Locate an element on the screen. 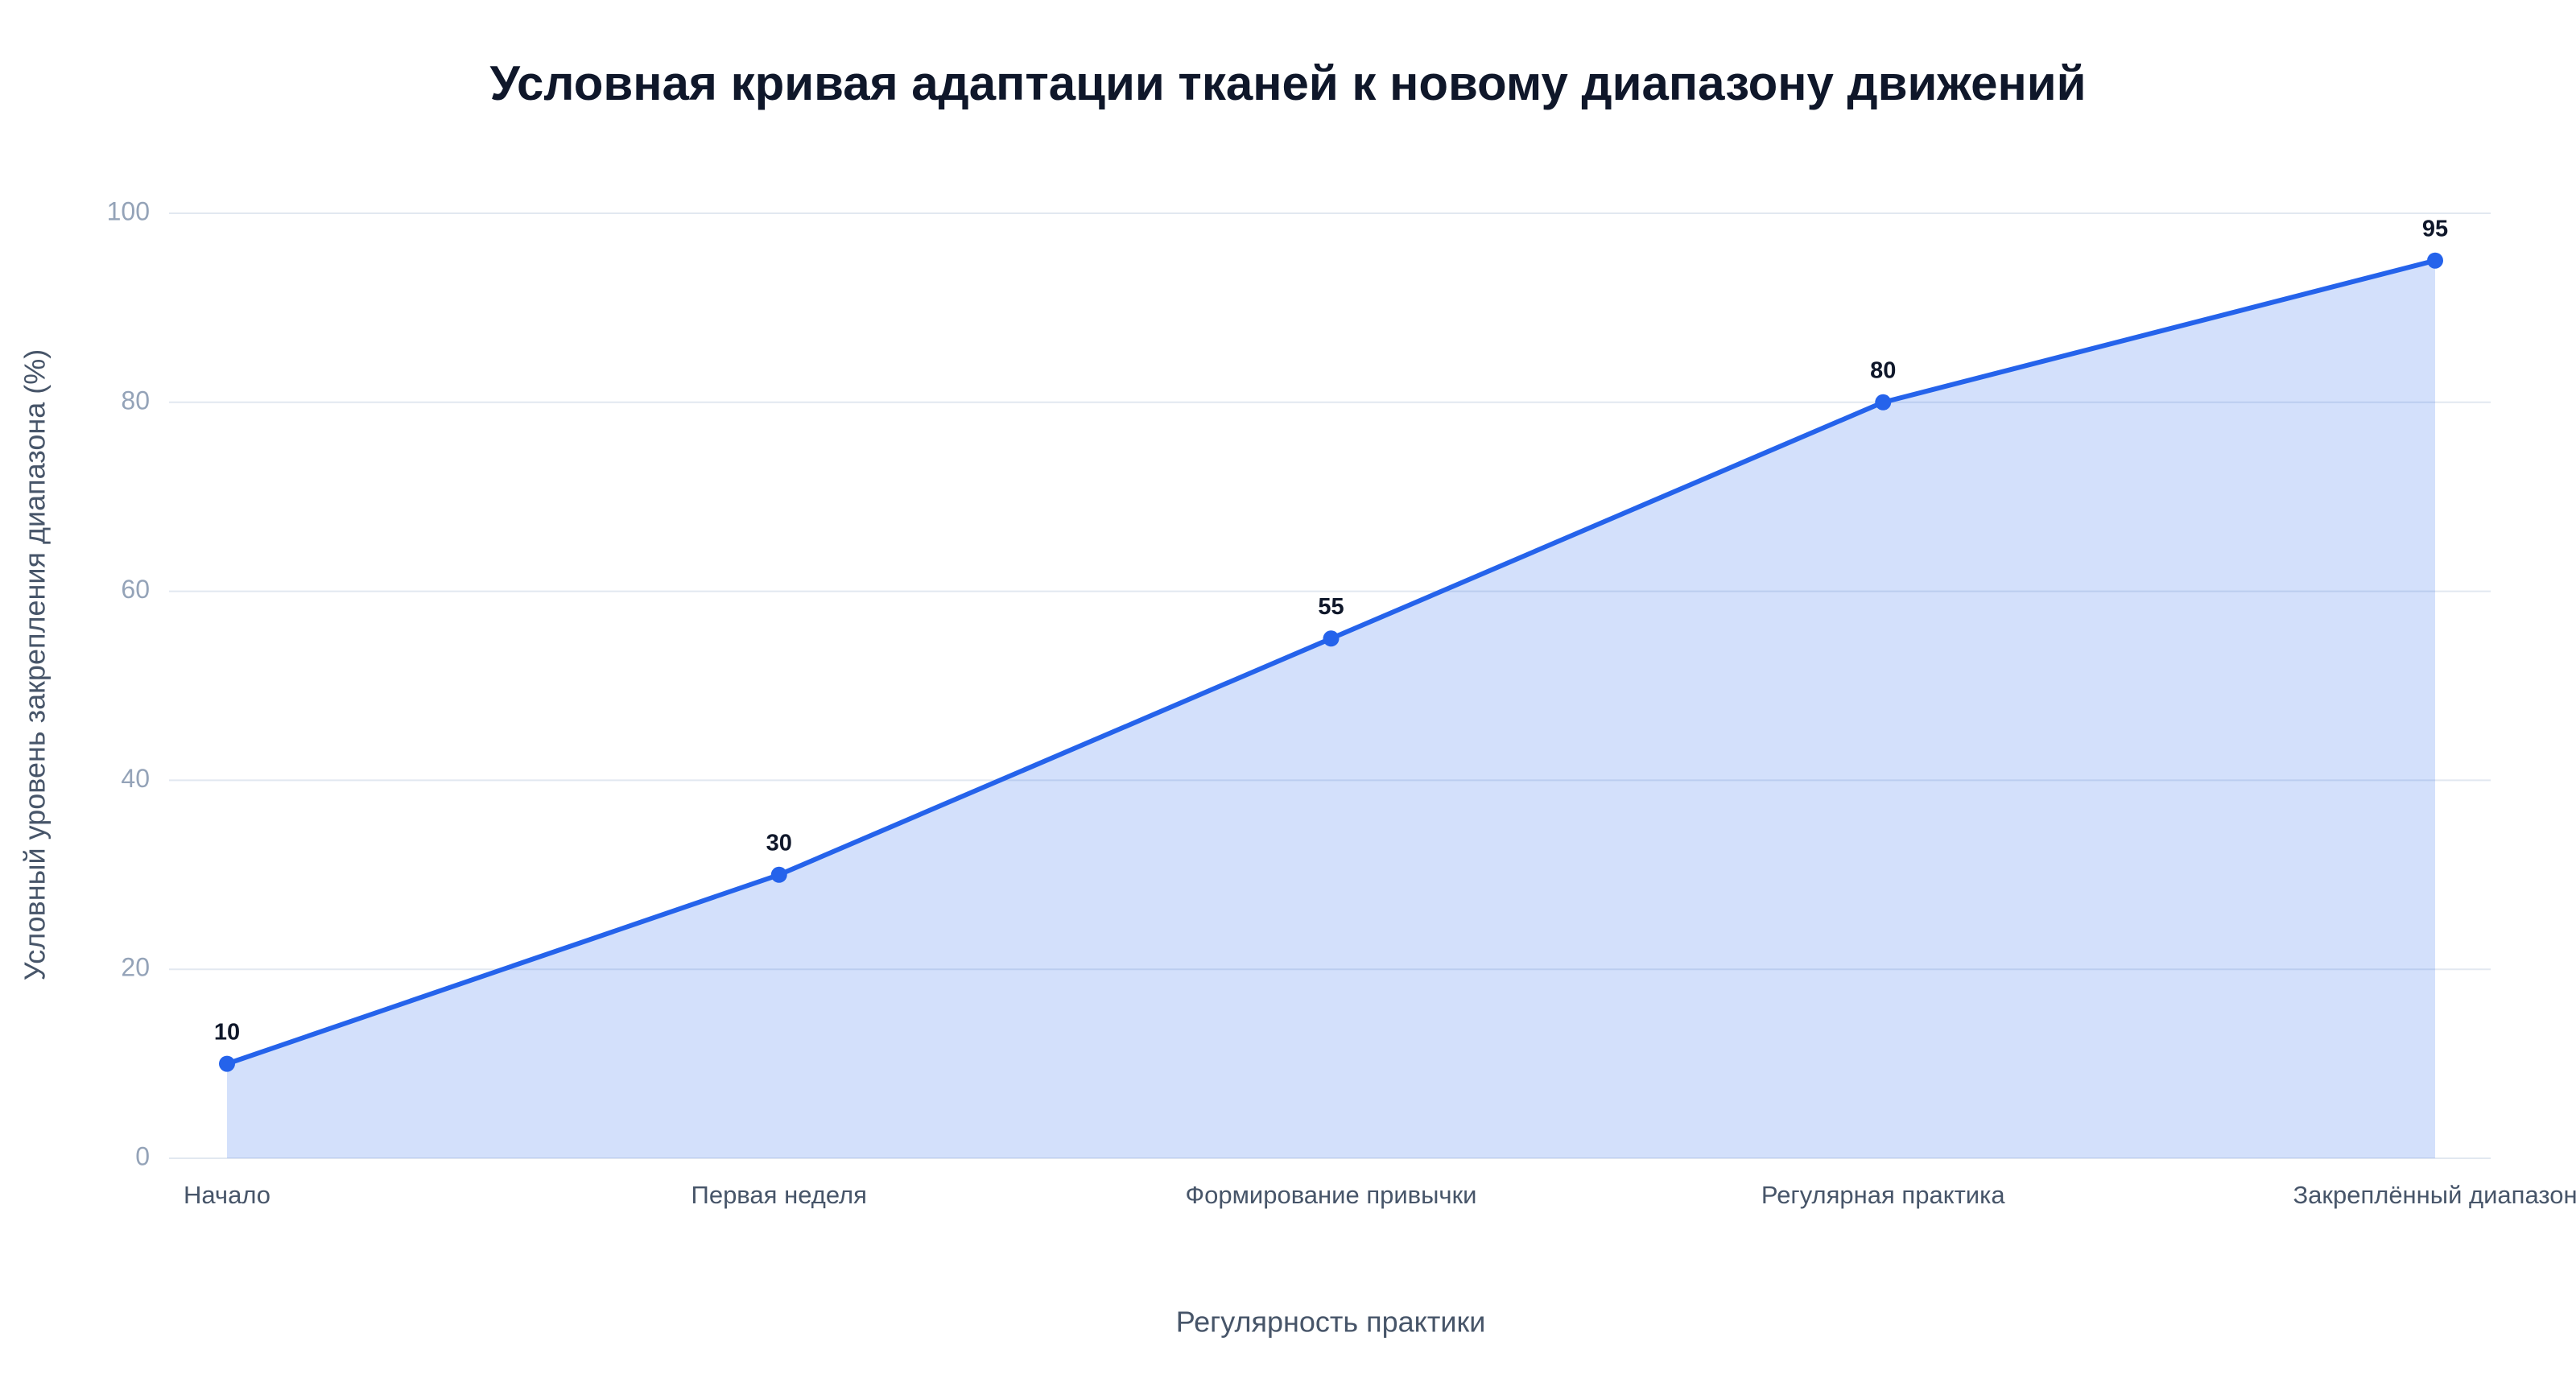 This screenshot has width=2576, height=1374. data-label: 10 is located at coordinates (227, 1032).